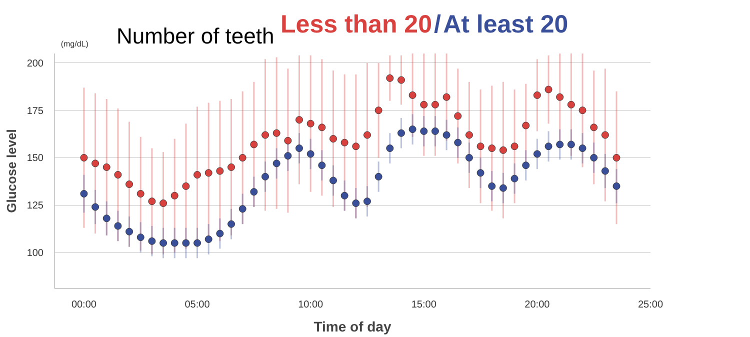  I want to click on y-tick-label: 125, so click(35, 206).